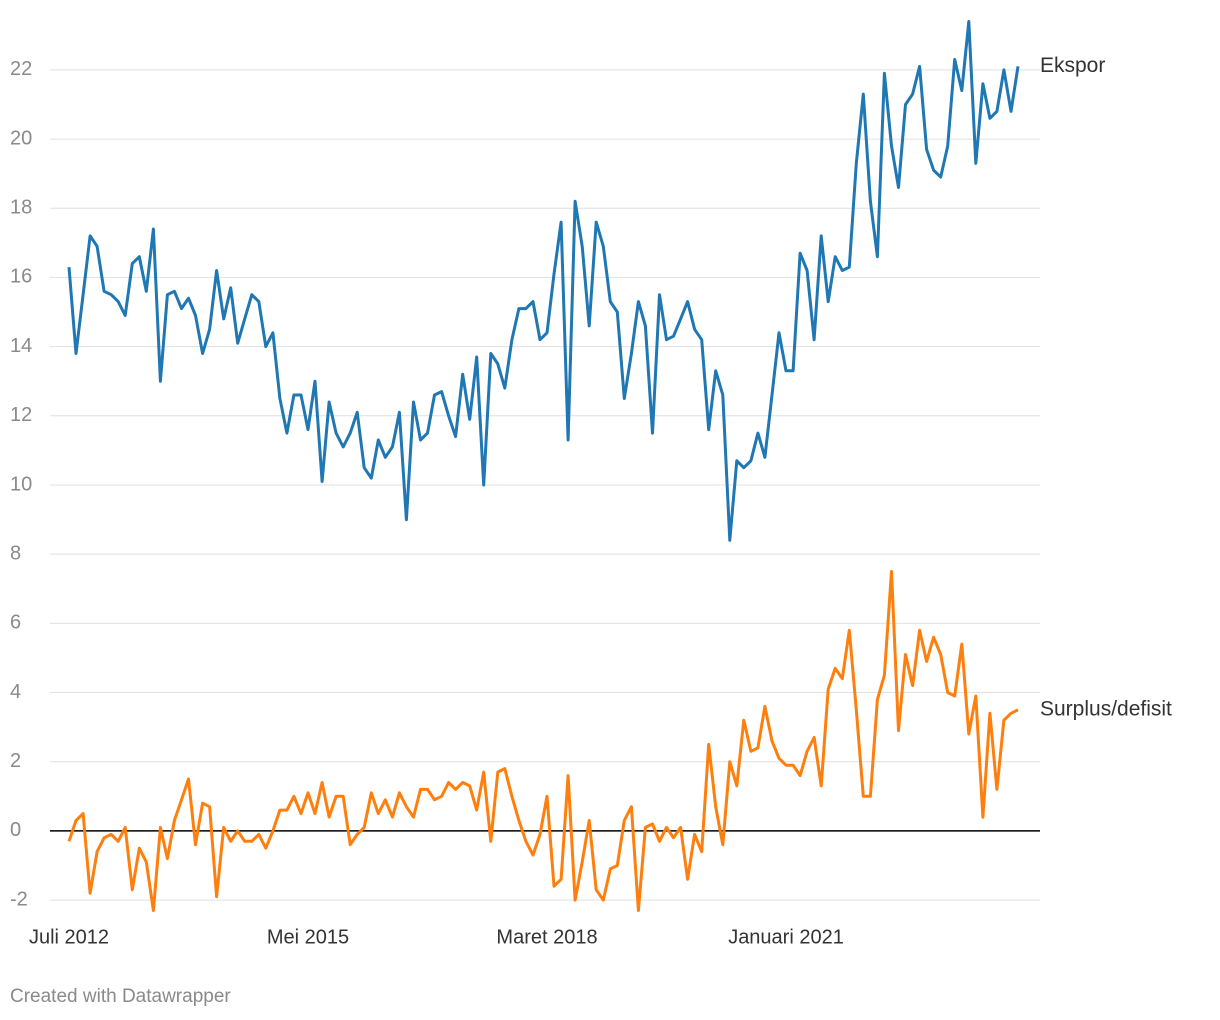 Image resolution: width=1220 pixels, height=1020 pixels. What do you see at coordinates (15, 553) in the screenshot?
I see `y-tick-label: 8` at bounding box center [15, 553].